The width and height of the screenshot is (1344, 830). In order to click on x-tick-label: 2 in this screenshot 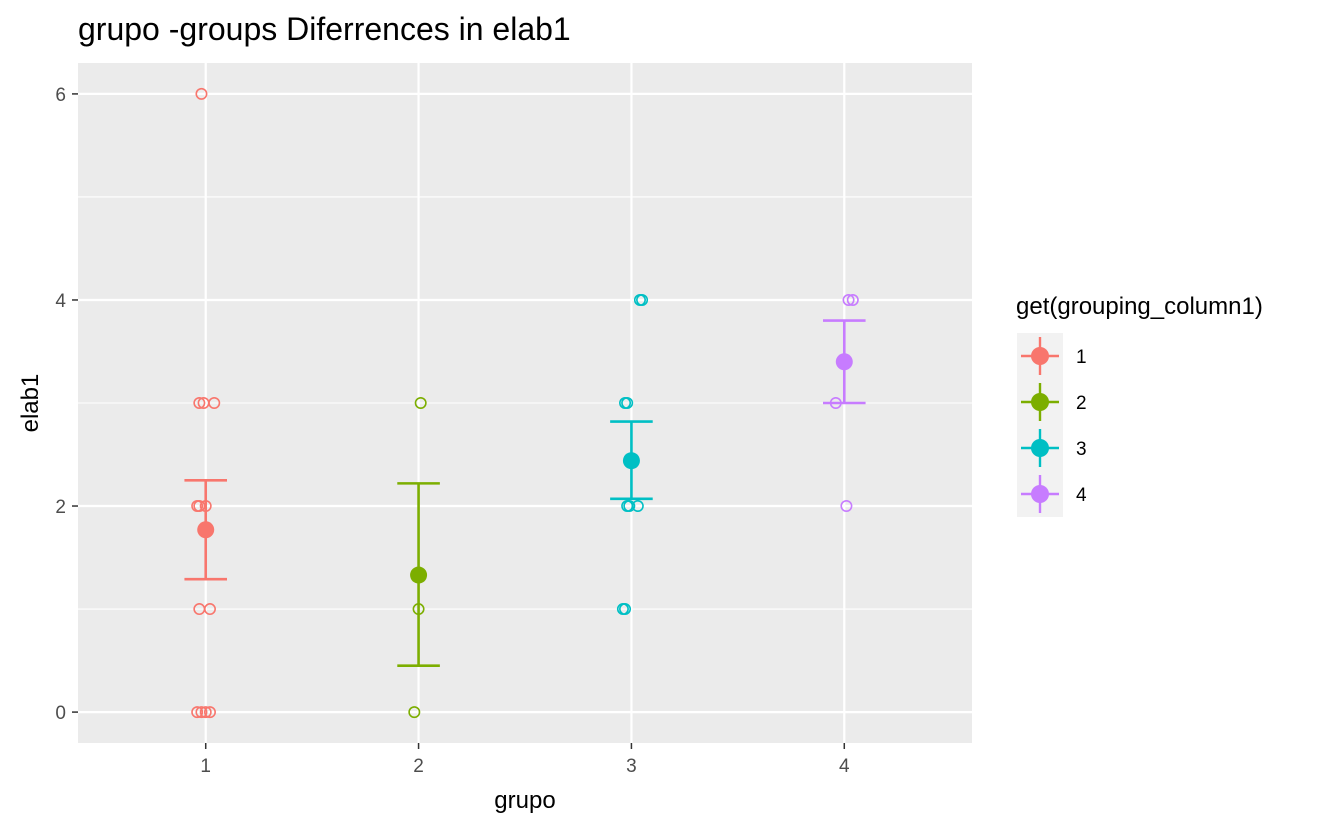, I will do `click(418, 766)`.